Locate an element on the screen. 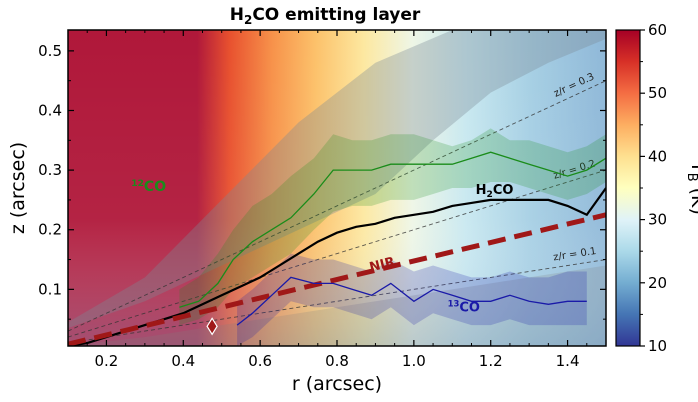 This screenshot has height=402, width=698. x-tick-label: 0.8 is located at coordinates (337, 361).